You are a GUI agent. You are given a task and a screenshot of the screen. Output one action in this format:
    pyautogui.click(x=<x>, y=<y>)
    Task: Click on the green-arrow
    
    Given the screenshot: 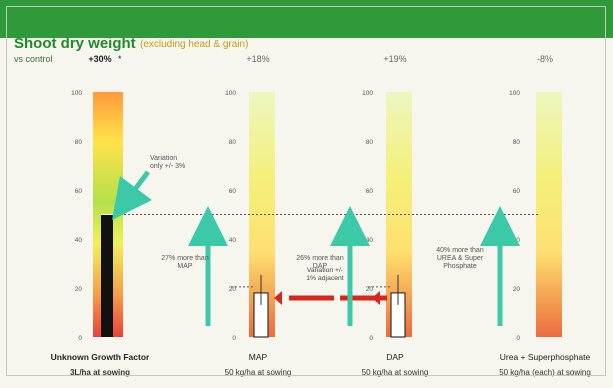 What is the action you would take?
    pyautogui.click(x=132, y=195)
    